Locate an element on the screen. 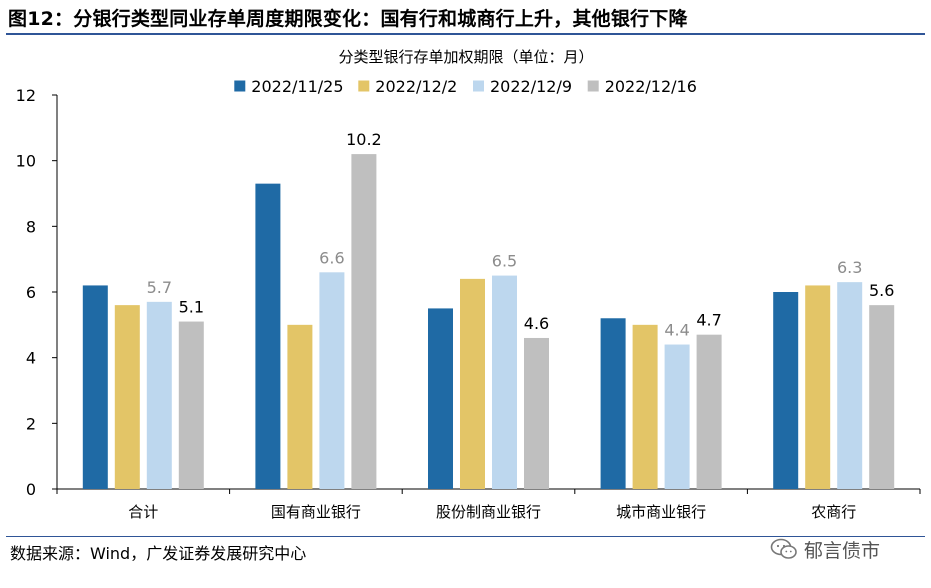 This screenshot has width=931, height=588. x-tick-label: 股份制商业银行 is located at coordinates (488, 512).